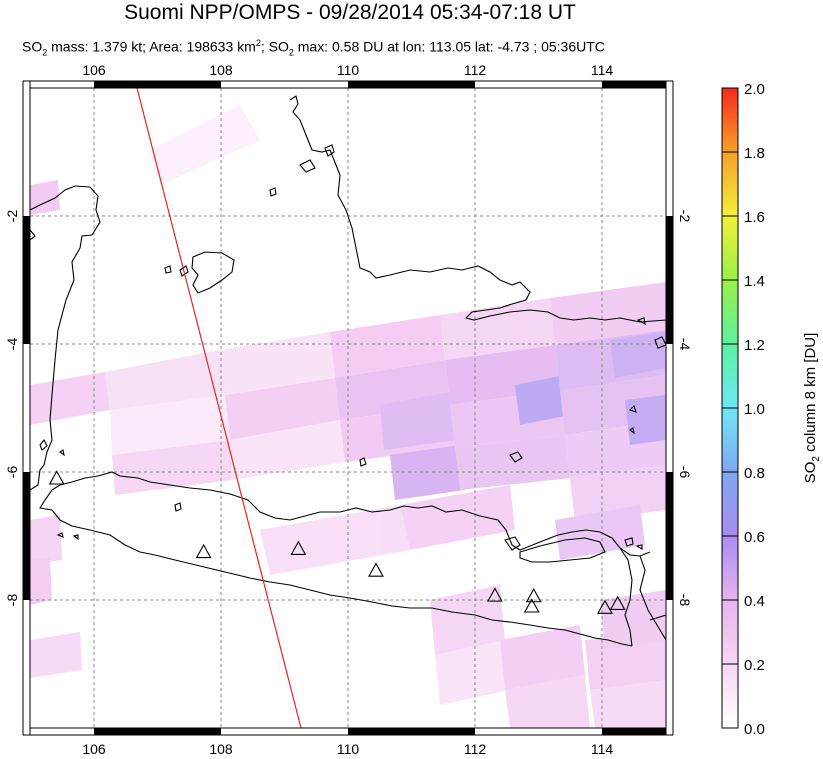 This screenshot has width=823, height=759. What do you see at coordinates (754, 89) in the screenshot?
I see `colorbar-label: 2.0` at bounding box center [754, 89].